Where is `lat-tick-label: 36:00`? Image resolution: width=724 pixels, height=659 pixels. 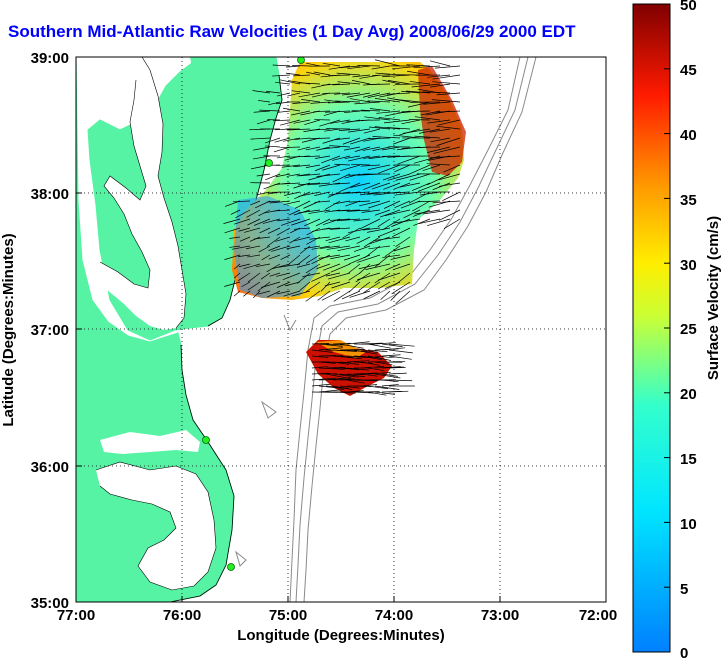
lat-tick-label: 36:00 is located at coordinates (50, 467).